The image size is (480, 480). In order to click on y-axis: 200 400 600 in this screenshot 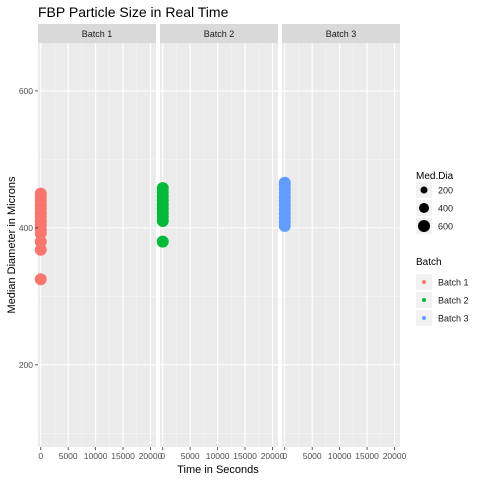, I will do `click(28, 228)`.